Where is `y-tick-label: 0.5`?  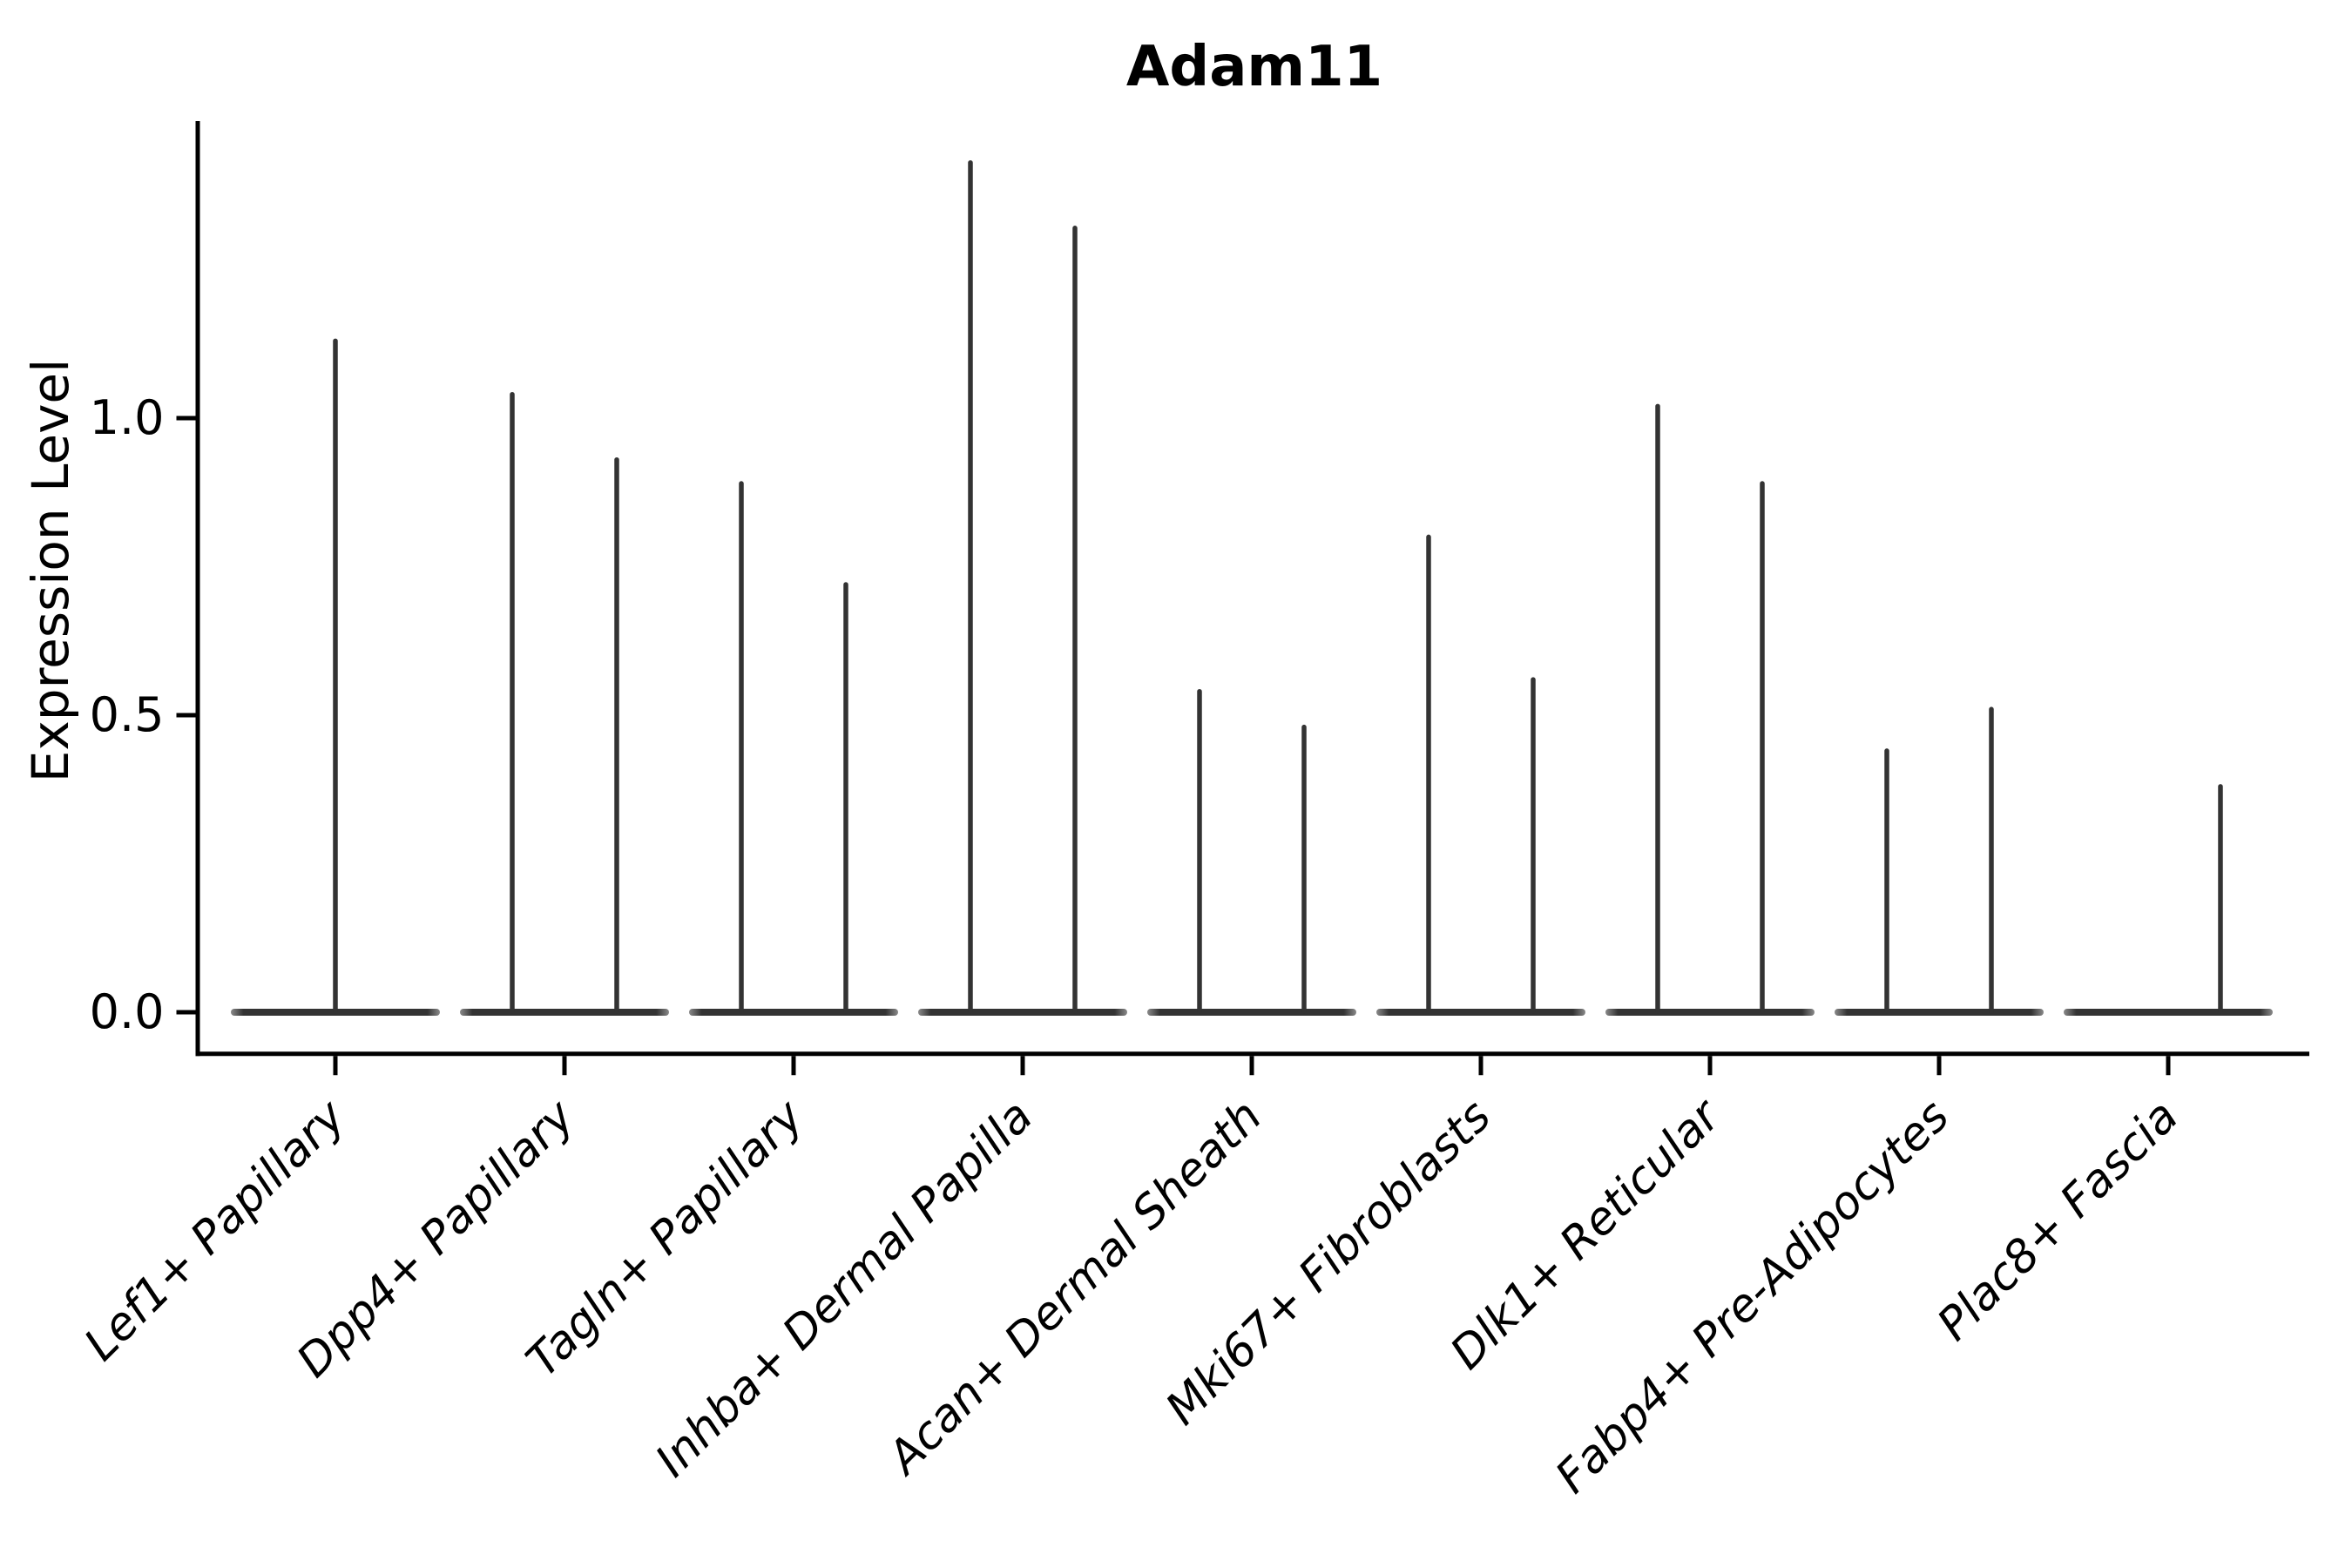 y-tick-label: 0.5 is located at coordinates (127, 714).